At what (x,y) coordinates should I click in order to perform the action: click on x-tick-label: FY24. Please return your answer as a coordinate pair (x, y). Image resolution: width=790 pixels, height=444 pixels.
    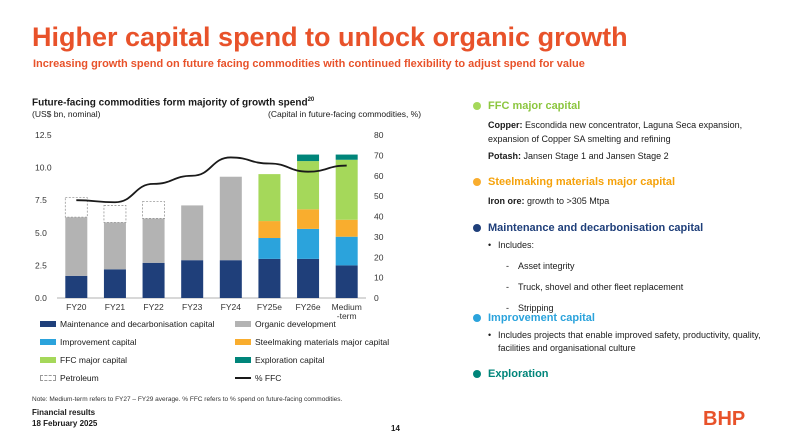
    Looking at the image, I should click on (231, 307).